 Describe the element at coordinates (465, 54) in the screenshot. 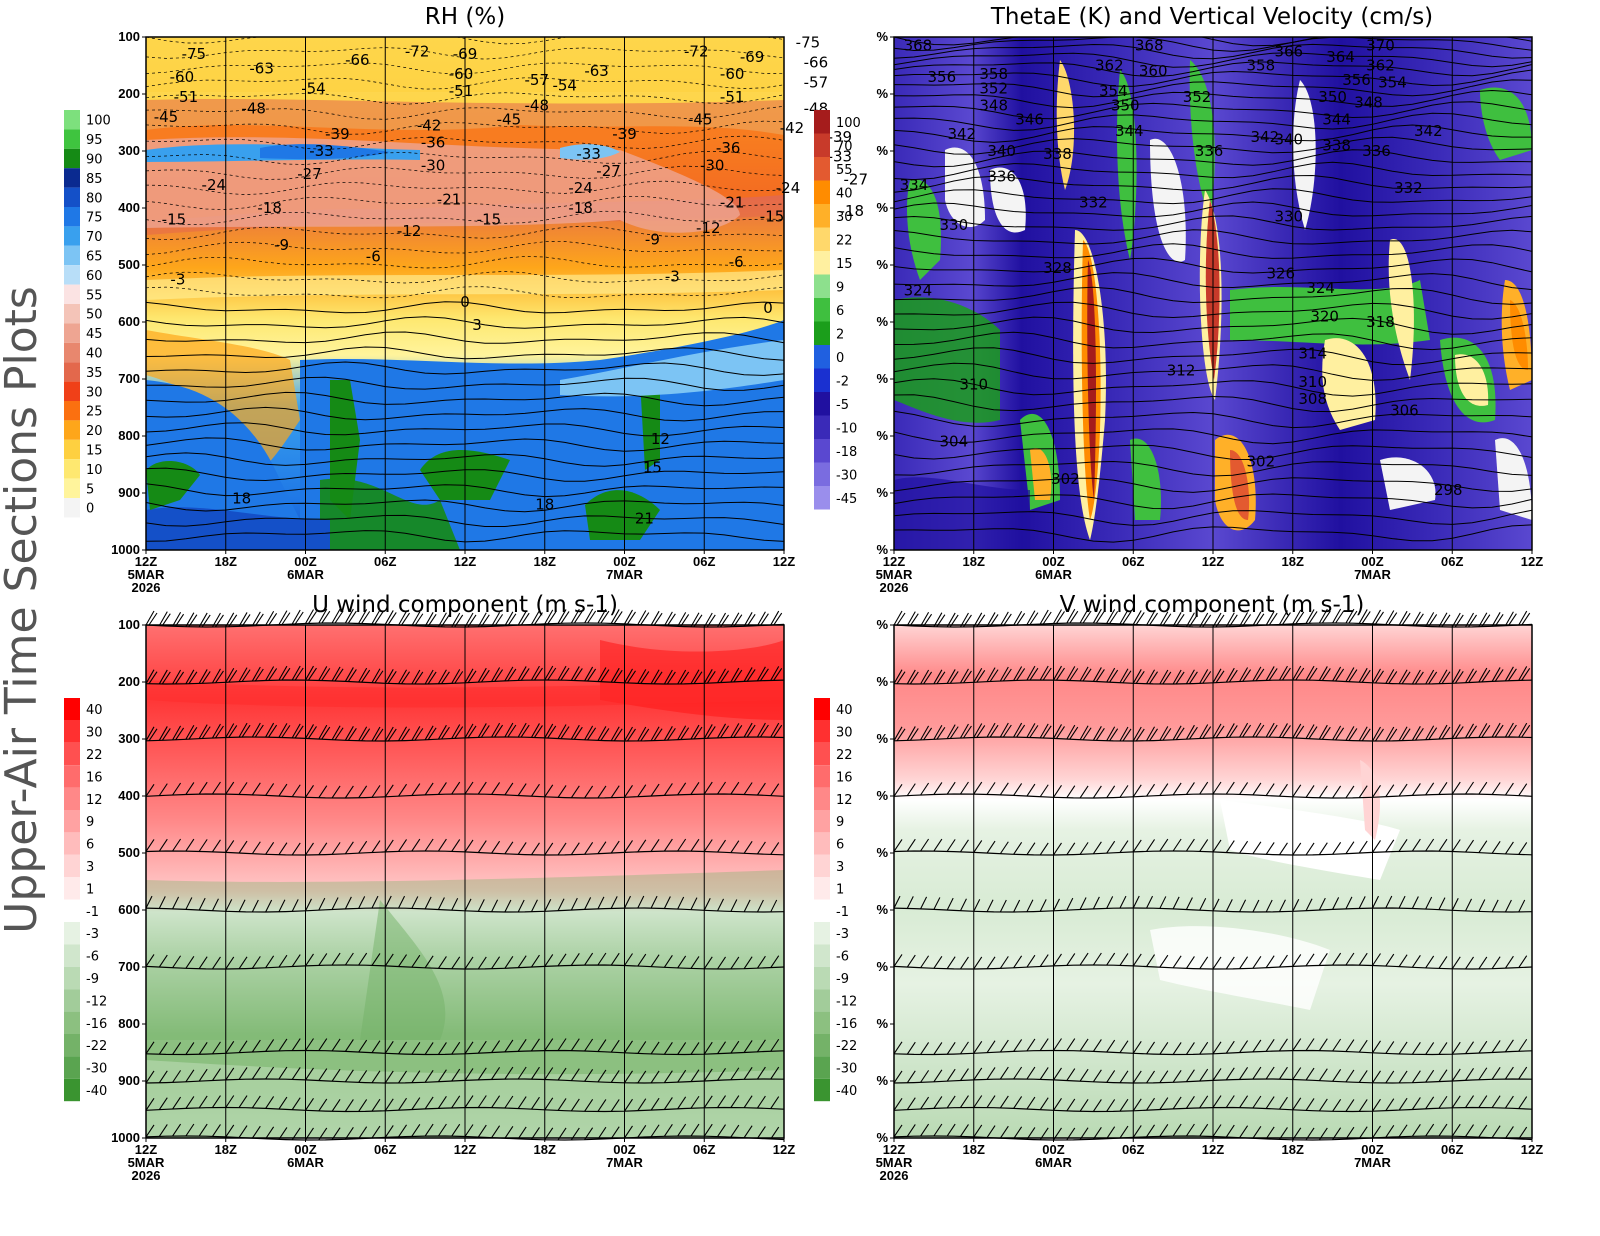

I see `contour-label: -69` at that location.